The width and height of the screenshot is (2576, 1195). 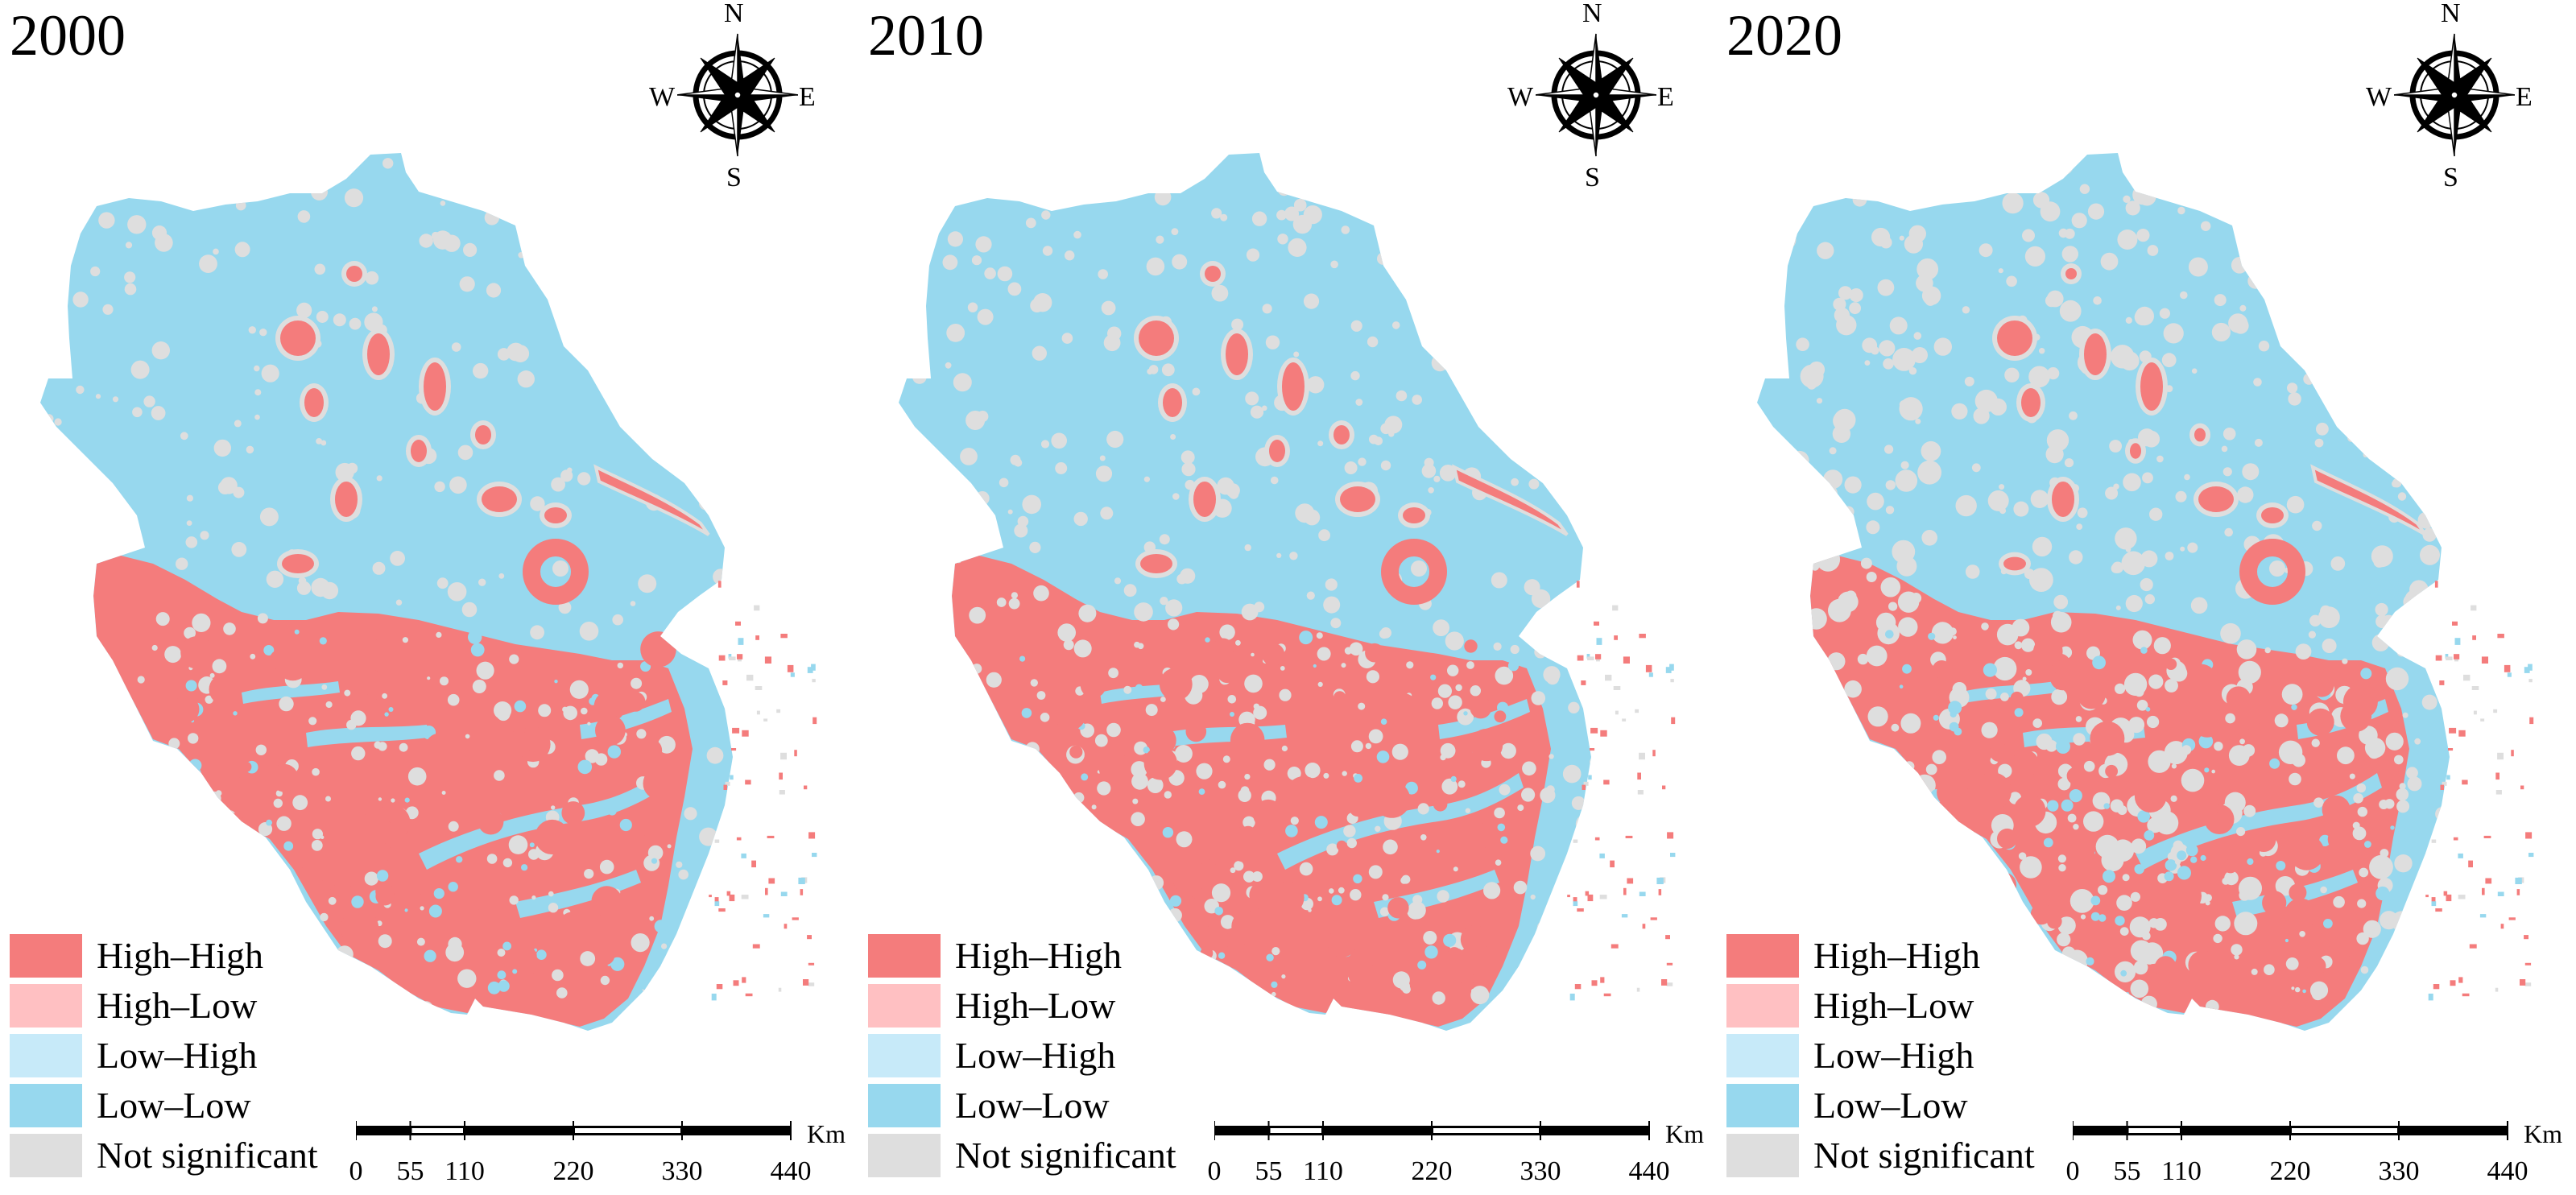 I want to click on compass-north-label: N, so click(x=2451, y=14).